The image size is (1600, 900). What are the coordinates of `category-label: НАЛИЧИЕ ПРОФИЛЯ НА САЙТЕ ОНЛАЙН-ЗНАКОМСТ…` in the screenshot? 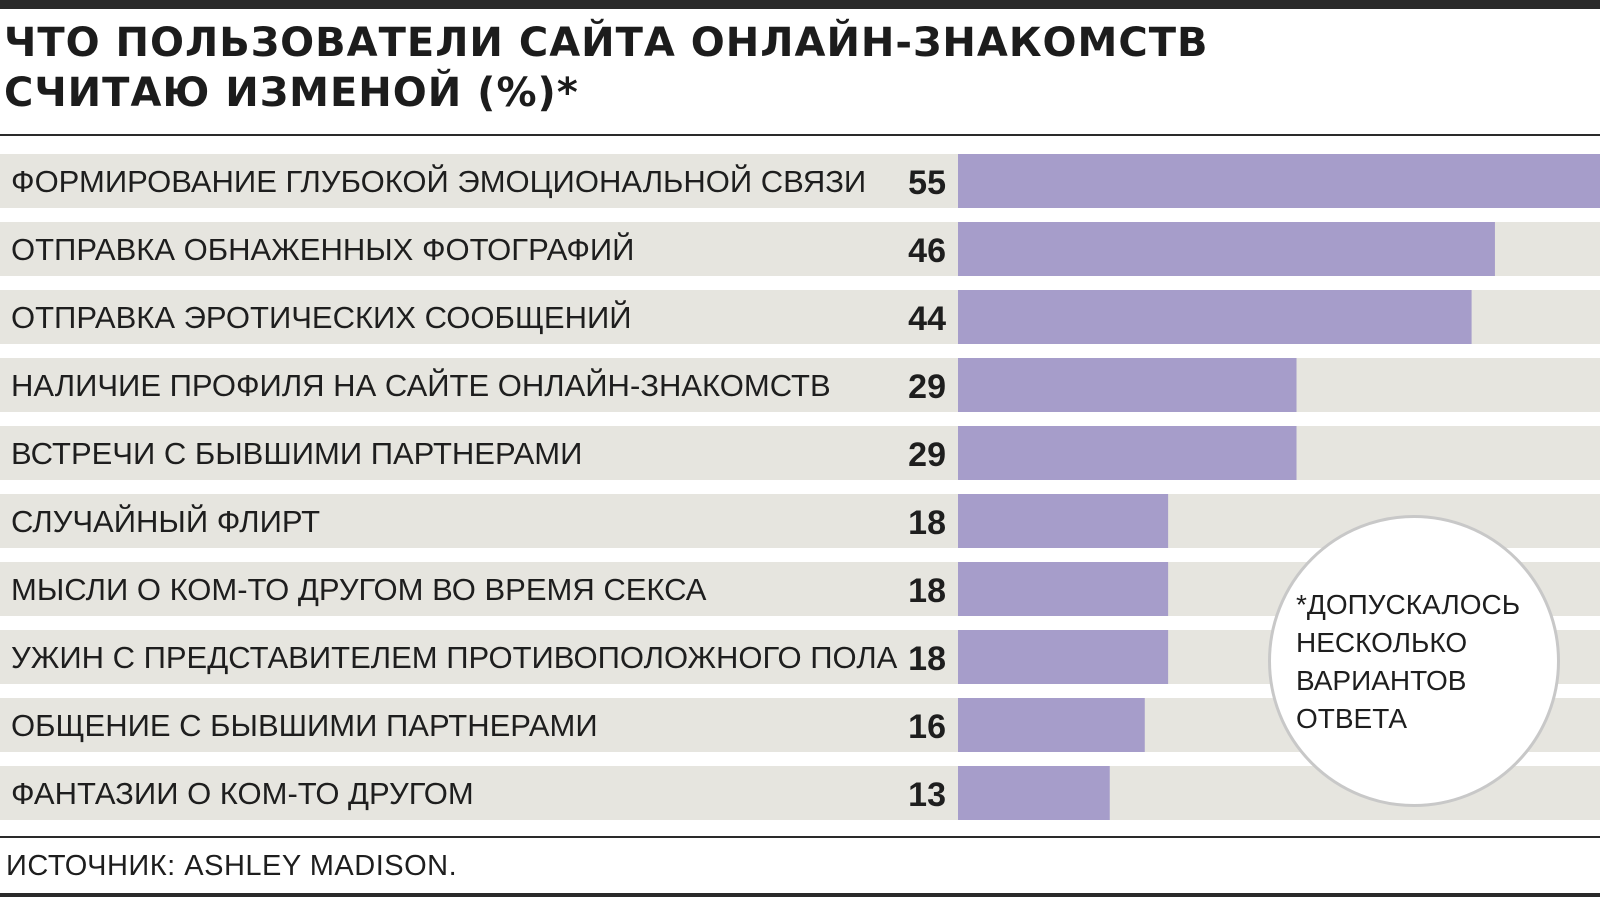 It's located at (421, 385).